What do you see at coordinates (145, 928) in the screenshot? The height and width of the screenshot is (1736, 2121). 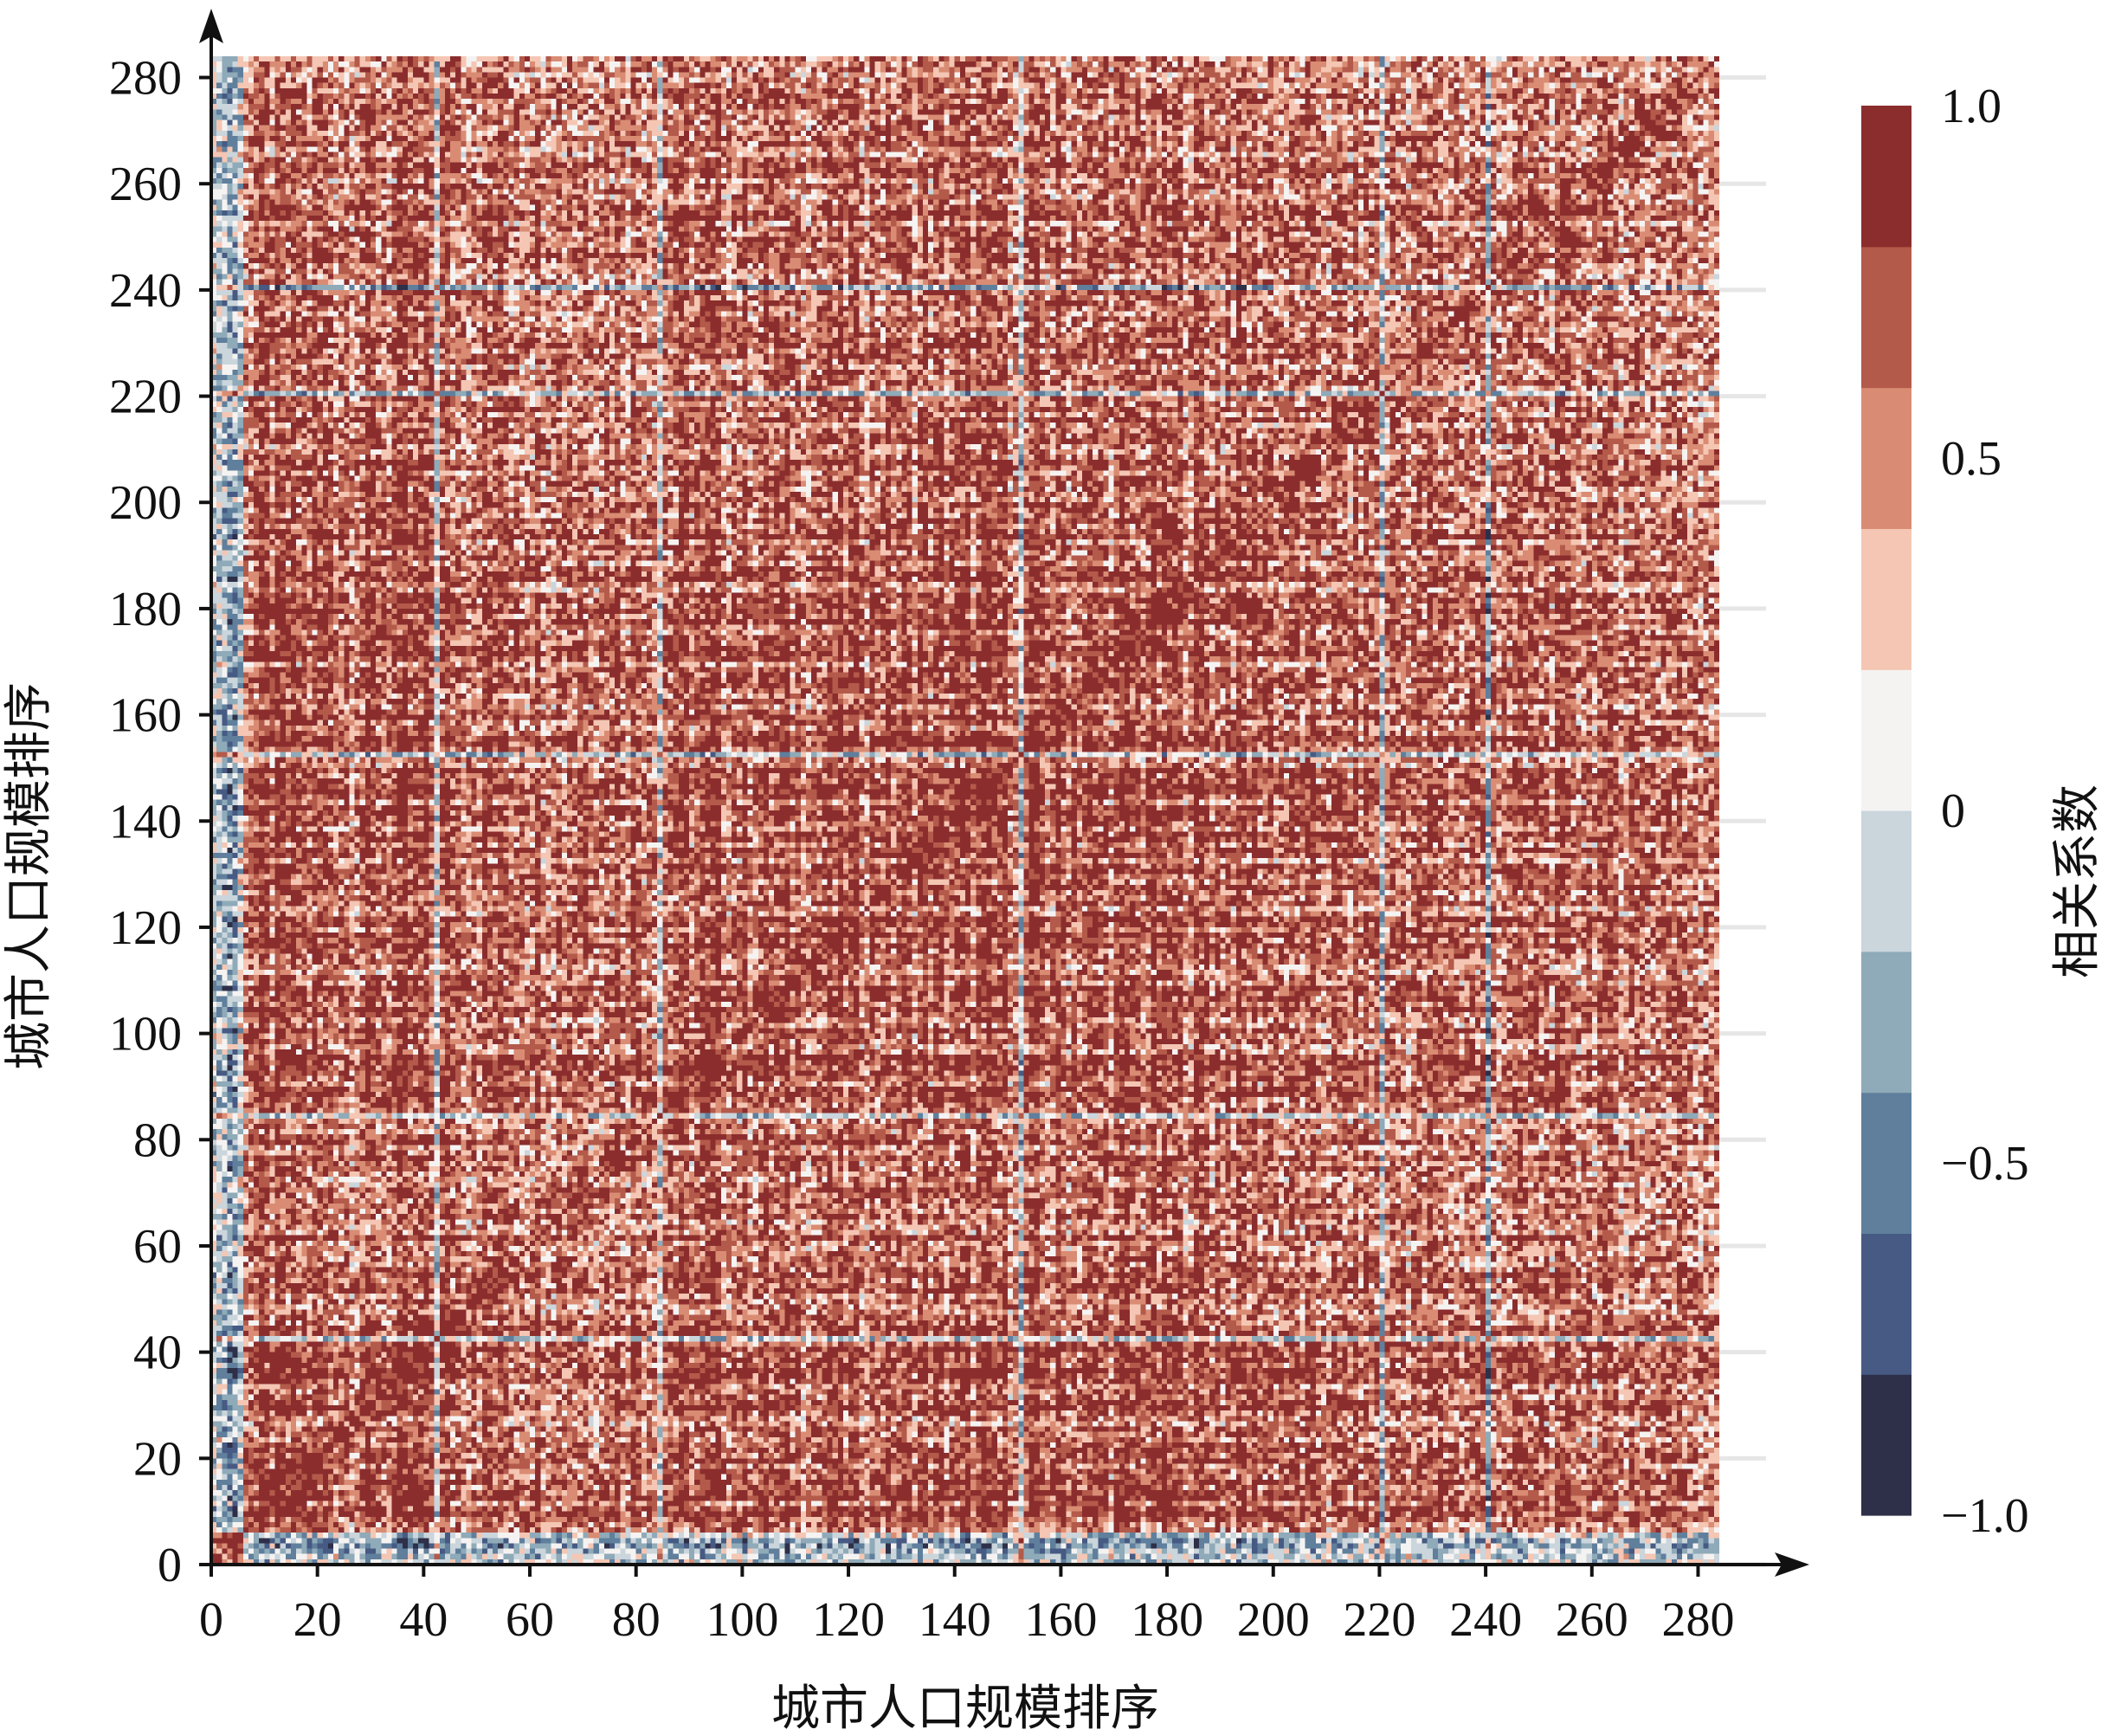 I see `y-tick-label: 120` at bounding box center [145, 928].